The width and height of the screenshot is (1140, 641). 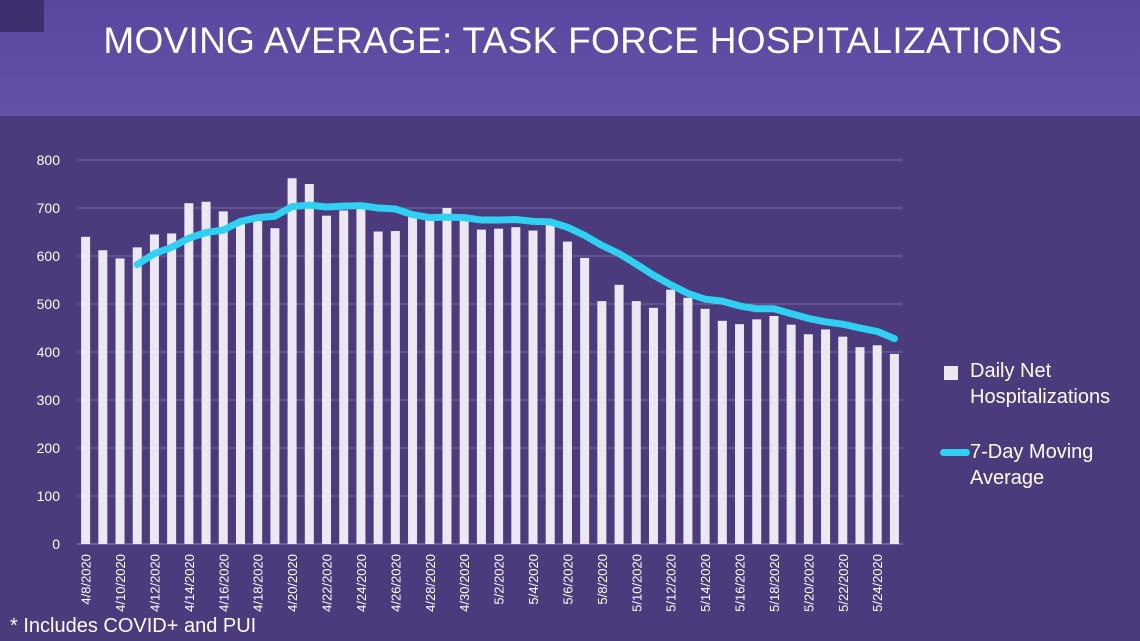 I want to click on x-tick-label: 4/18/2020, so click(x=258, y=583).